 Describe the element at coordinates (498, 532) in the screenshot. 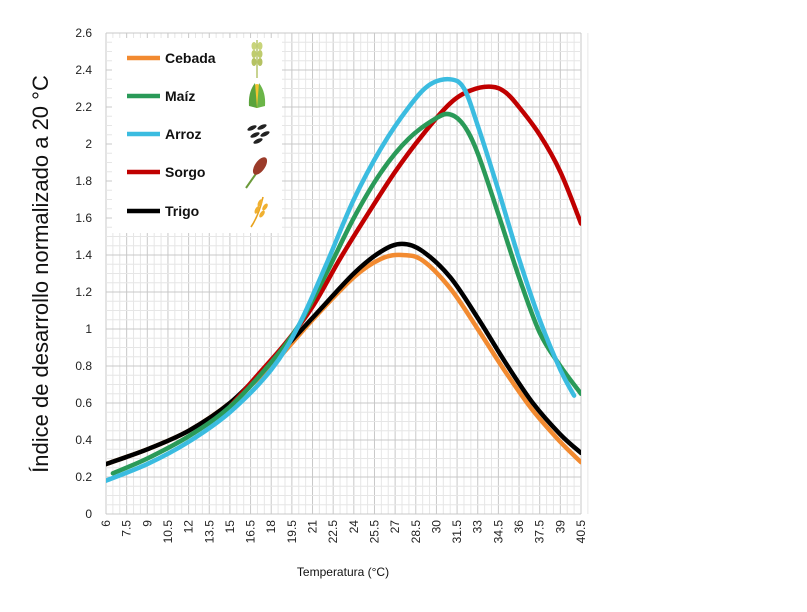

I see `x-tick-label: 34.5` at that location.